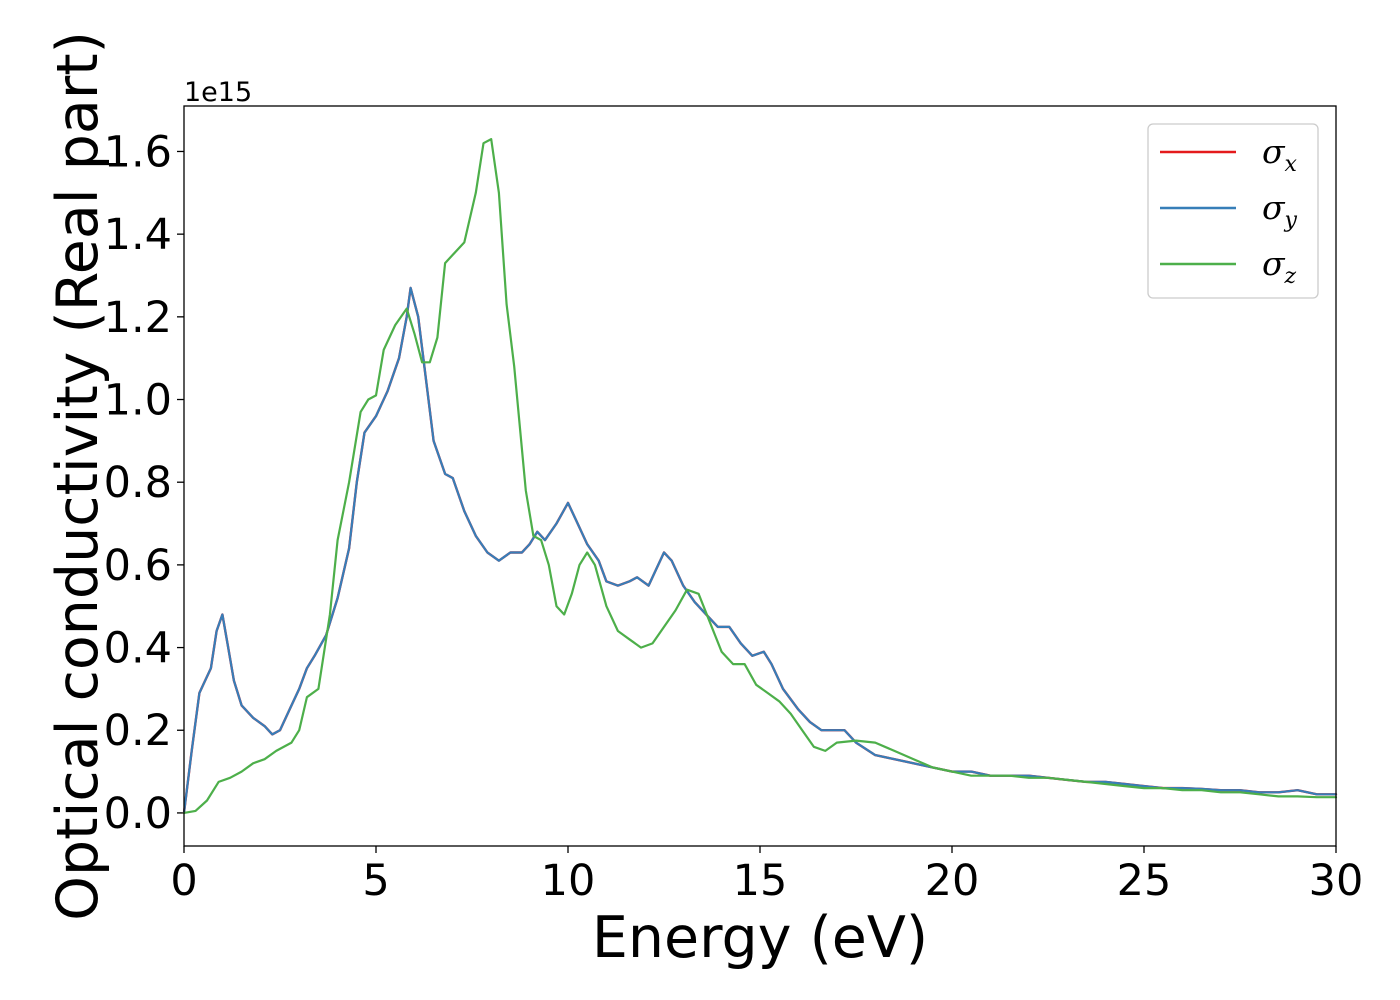 This screenshot has width=1400, height=1000. Describe the element at coordinates (760, 938) in the screenshot. I see `x-axis-label: Energy (eV)` at that location.